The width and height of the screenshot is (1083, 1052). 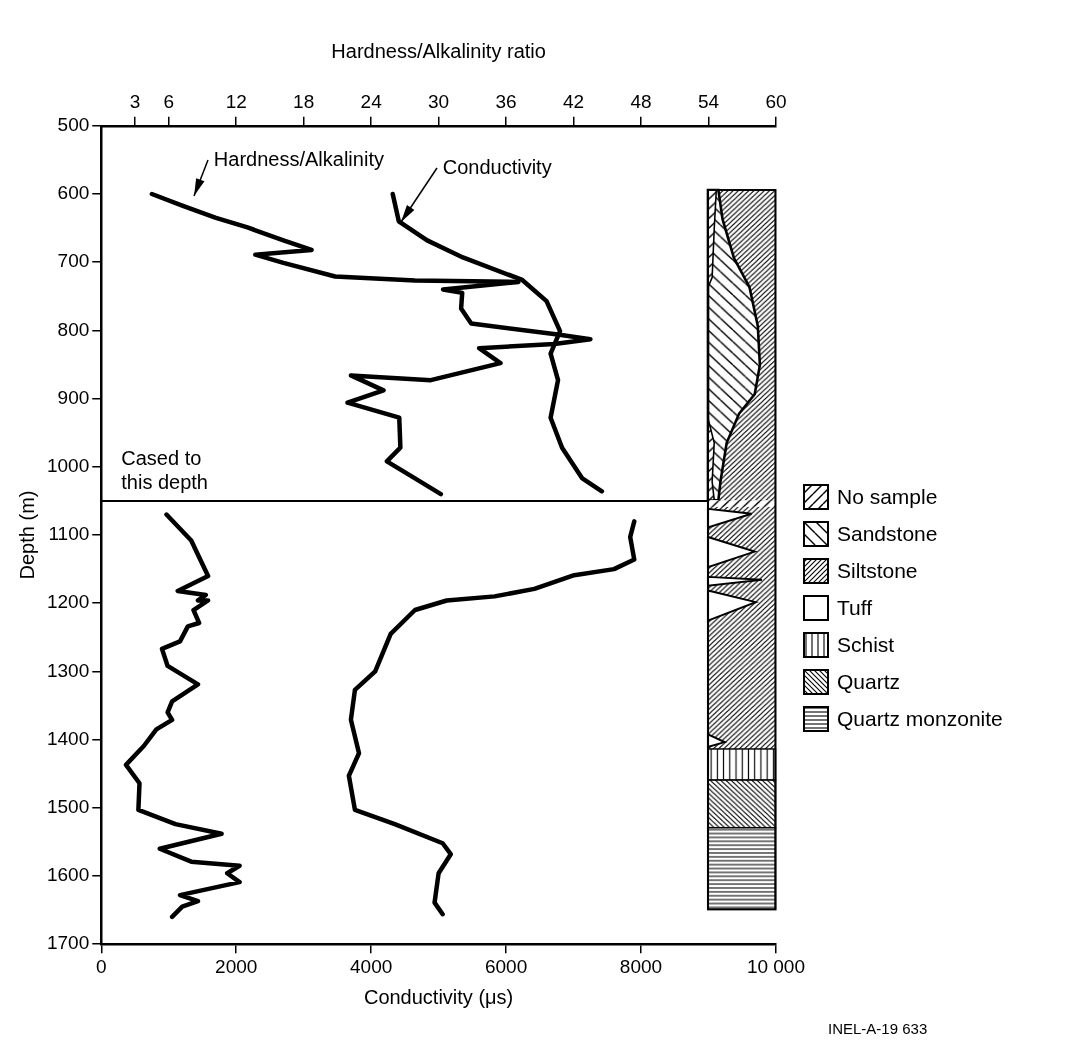 I want to click on y-tick-label: 1700, so click(x=68, y=943).